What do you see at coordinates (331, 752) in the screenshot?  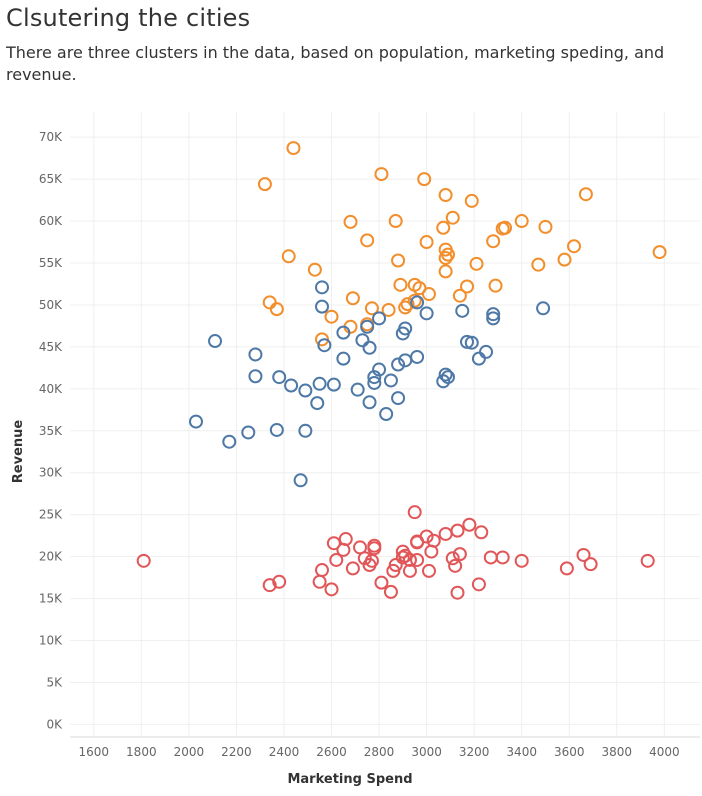 I see `x-tick-label: 2600` at bounding box center [331, 752].